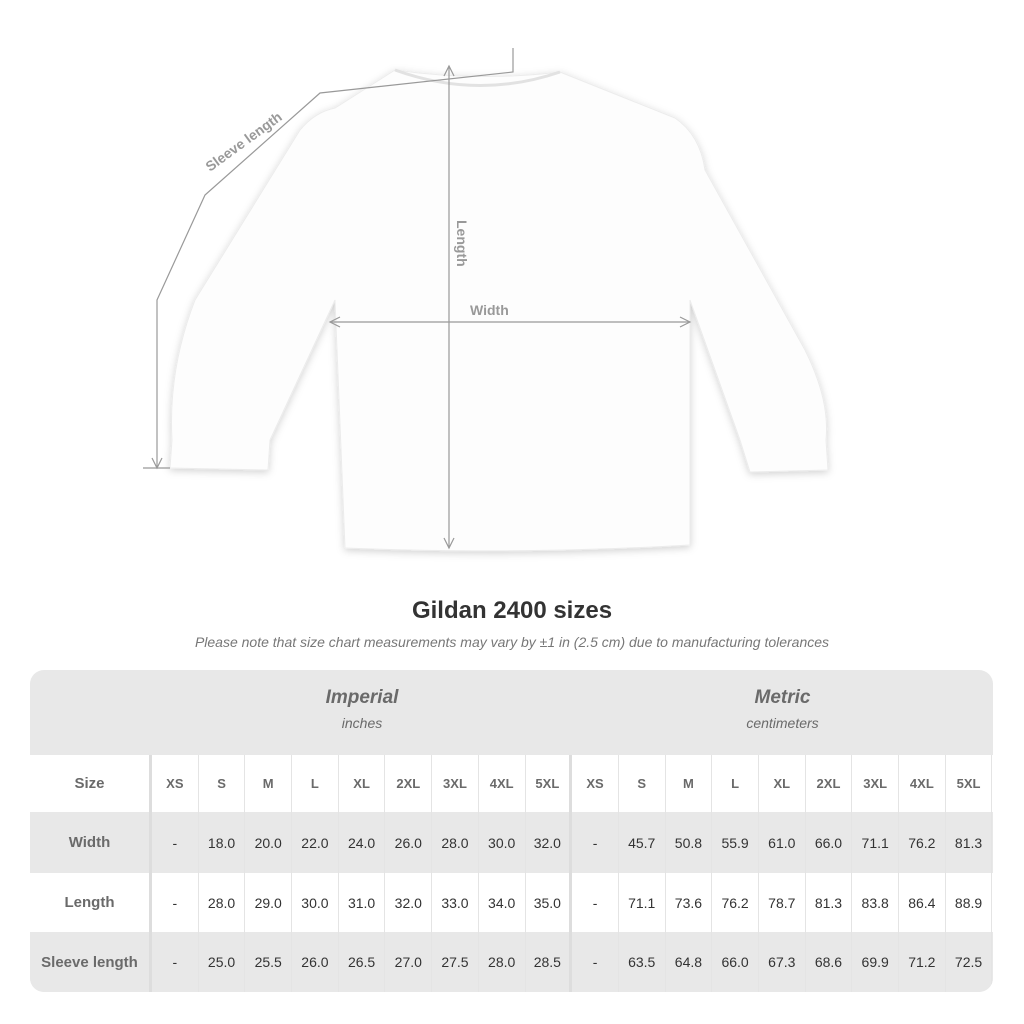 This screenshot has height=1024, width=1024. I want to click on metric-cell: 67.3, so click(782, 962).